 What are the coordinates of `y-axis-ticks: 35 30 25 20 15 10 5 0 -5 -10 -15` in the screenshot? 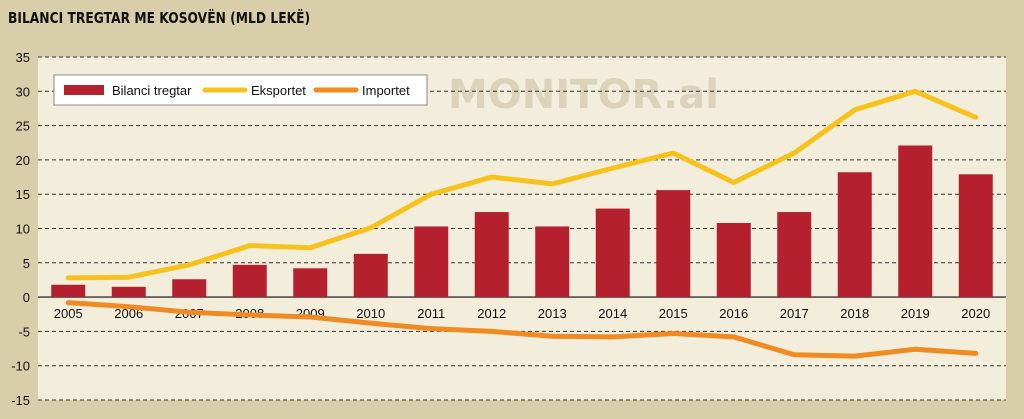 It's located at (20, 229).